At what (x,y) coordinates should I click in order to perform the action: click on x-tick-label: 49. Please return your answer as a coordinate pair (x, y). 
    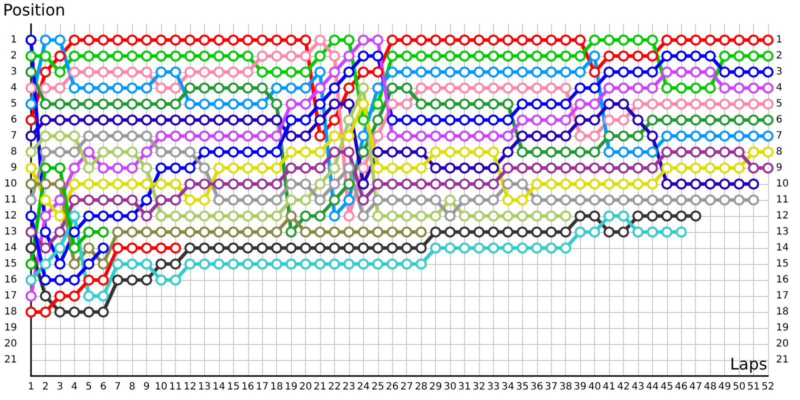
    Looking at the image, I should click on (725, 387).